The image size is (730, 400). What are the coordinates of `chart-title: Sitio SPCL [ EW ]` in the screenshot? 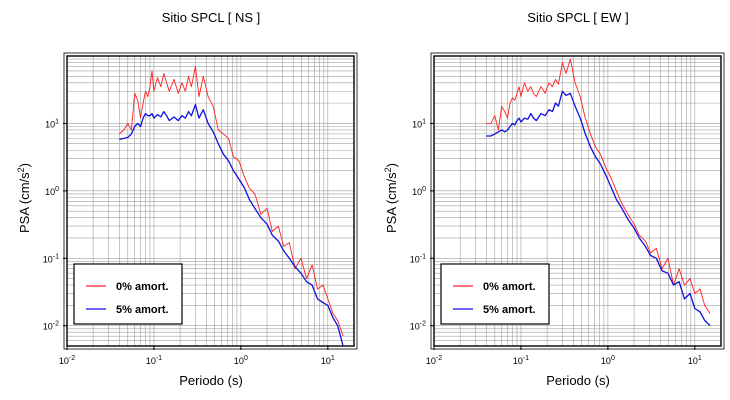 It's located at (577, 17).